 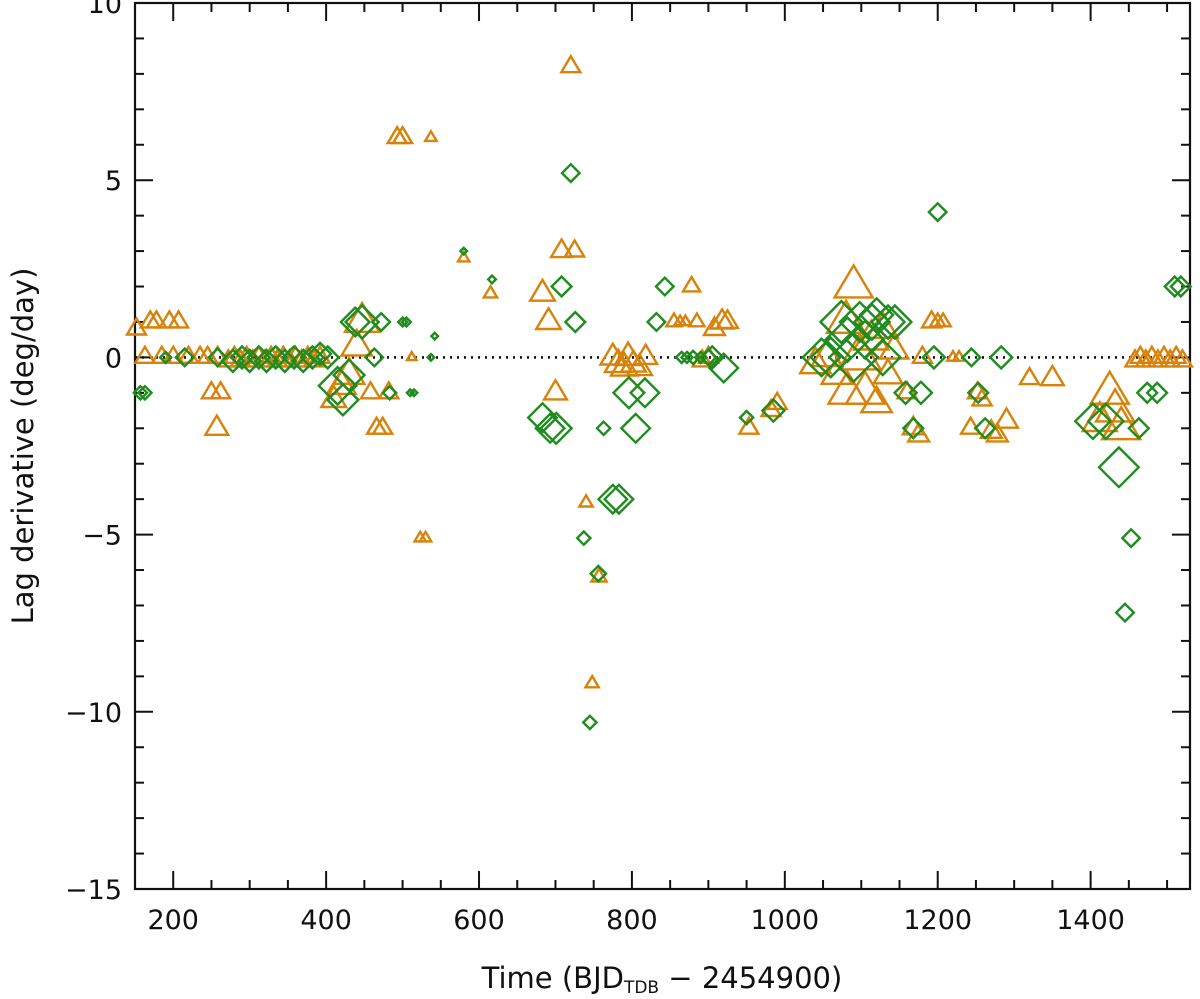 What do you see at coordinates (113, 181) in the screenshot?
I see `y-tick-label: 5` at bounding box center [113, 181].